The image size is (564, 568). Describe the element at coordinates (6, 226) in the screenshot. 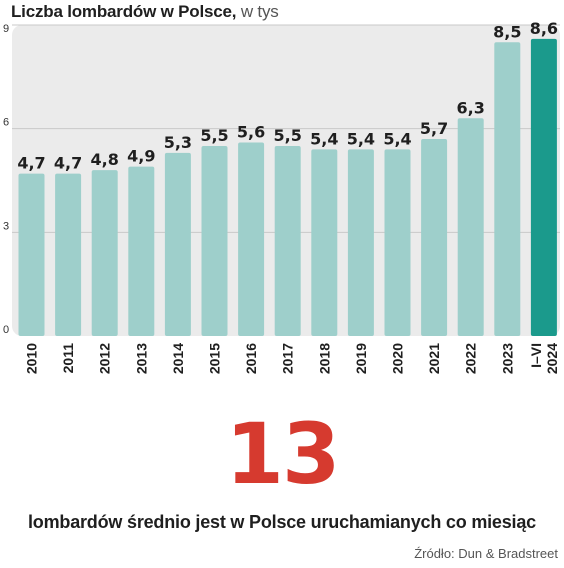

I see `y-tick-label: 3` at that location.